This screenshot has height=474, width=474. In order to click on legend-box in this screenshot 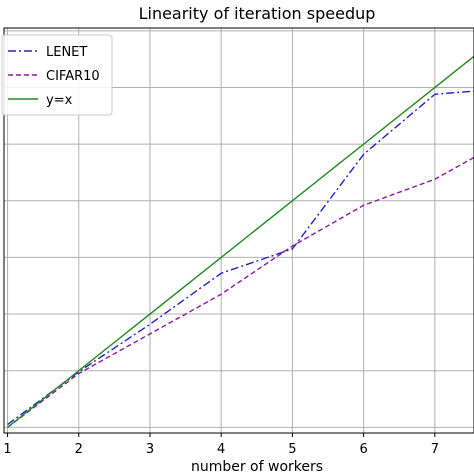, I will do `click(57, 75)`.